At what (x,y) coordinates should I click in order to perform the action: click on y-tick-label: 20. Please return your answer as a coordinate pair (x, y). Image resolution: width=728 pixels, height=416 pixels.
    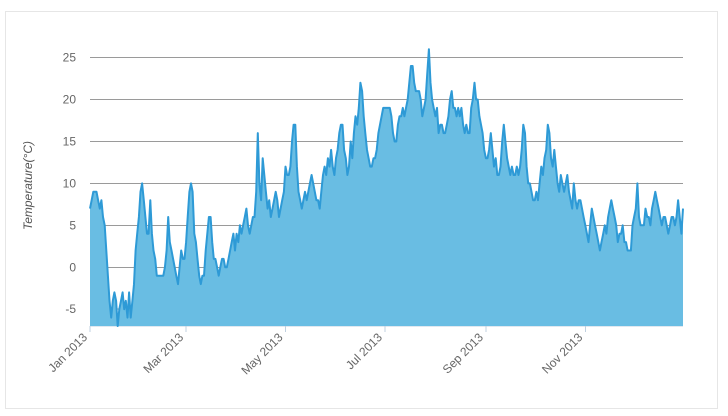
    Looking at the image, I should click on (70, 100).